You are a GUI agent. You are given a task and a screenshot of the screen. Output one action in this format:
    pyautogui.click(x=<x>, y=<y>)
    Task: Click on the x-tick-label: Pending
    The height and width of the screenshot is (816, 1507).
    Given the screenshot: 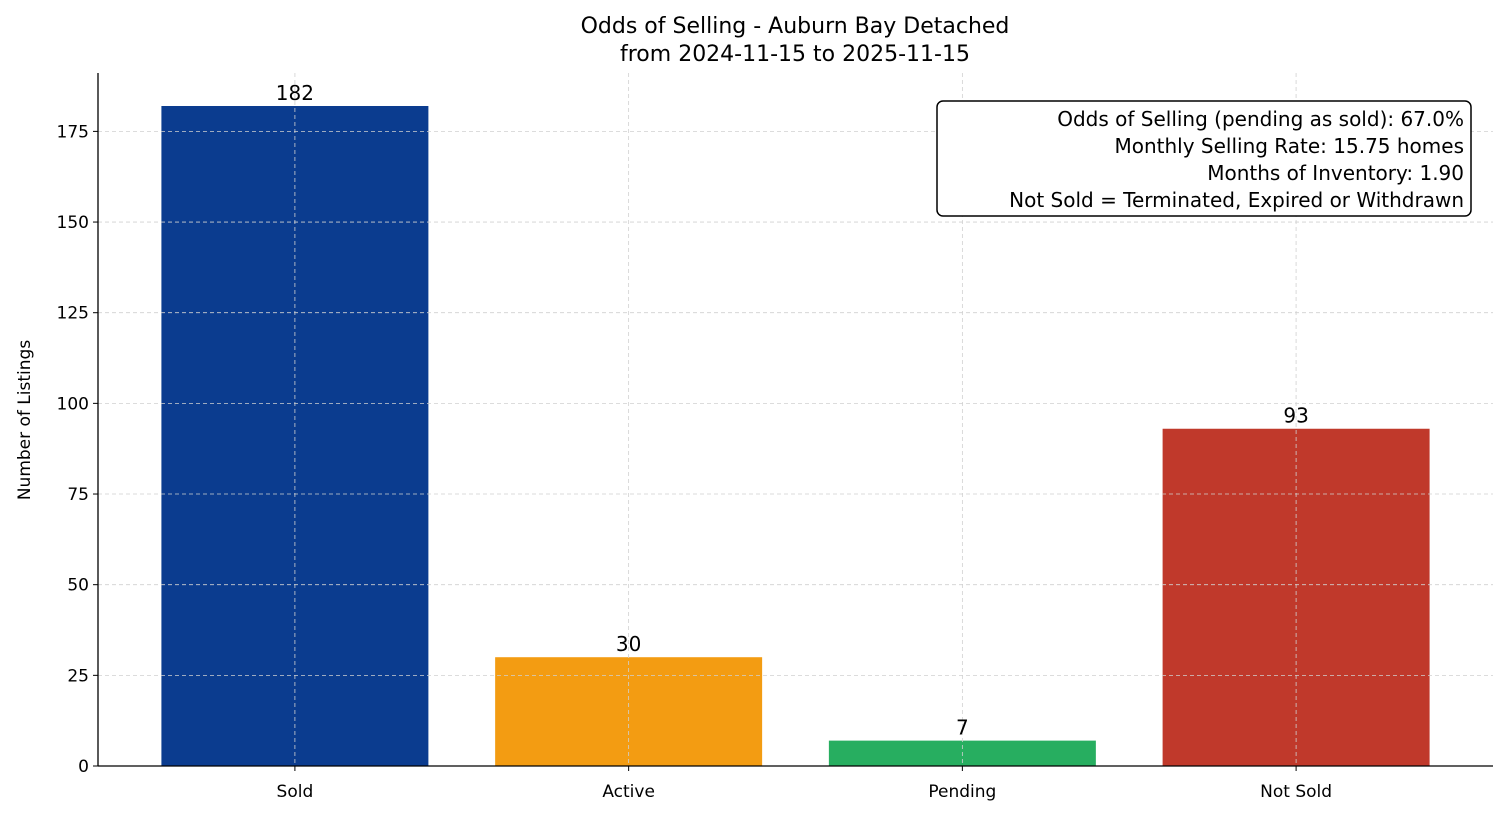 What is the action you would take?
    pyautogui.click(x=962, y=792)
    